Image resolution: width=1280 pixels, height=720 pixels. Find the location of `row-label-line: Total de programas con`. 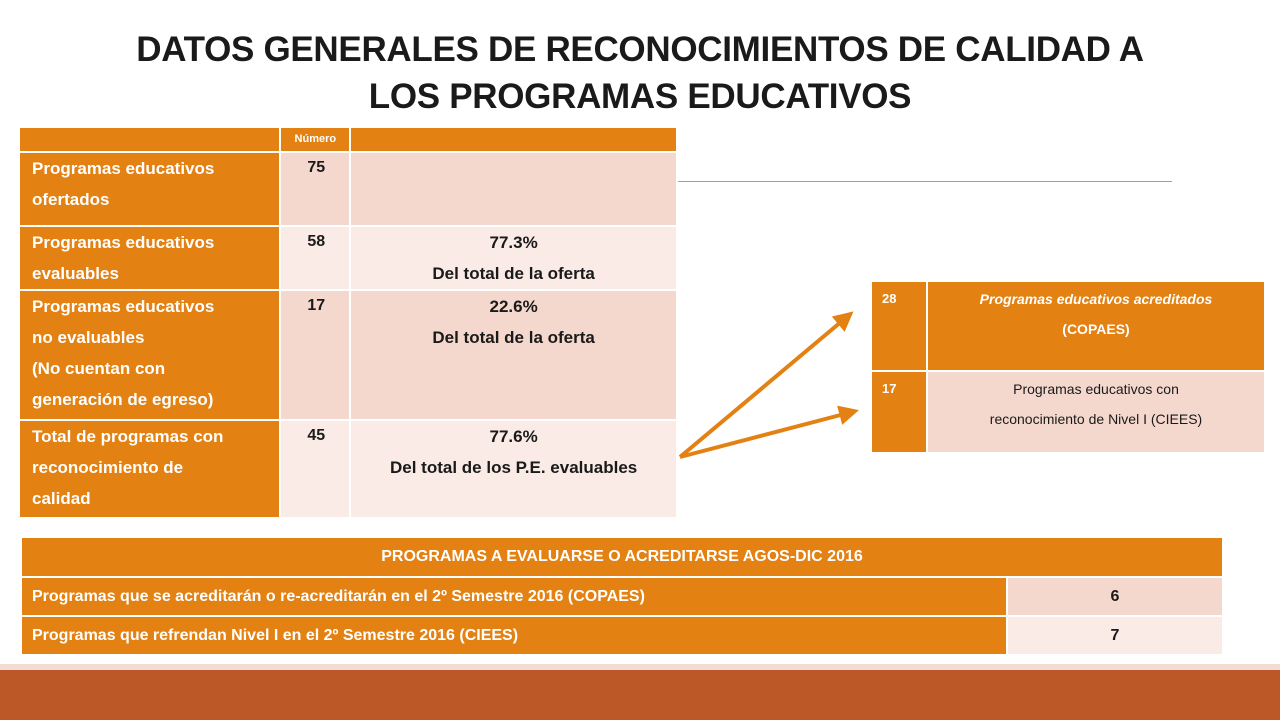

row-label-line: Total de programas con is located at coordinates (128, 436).